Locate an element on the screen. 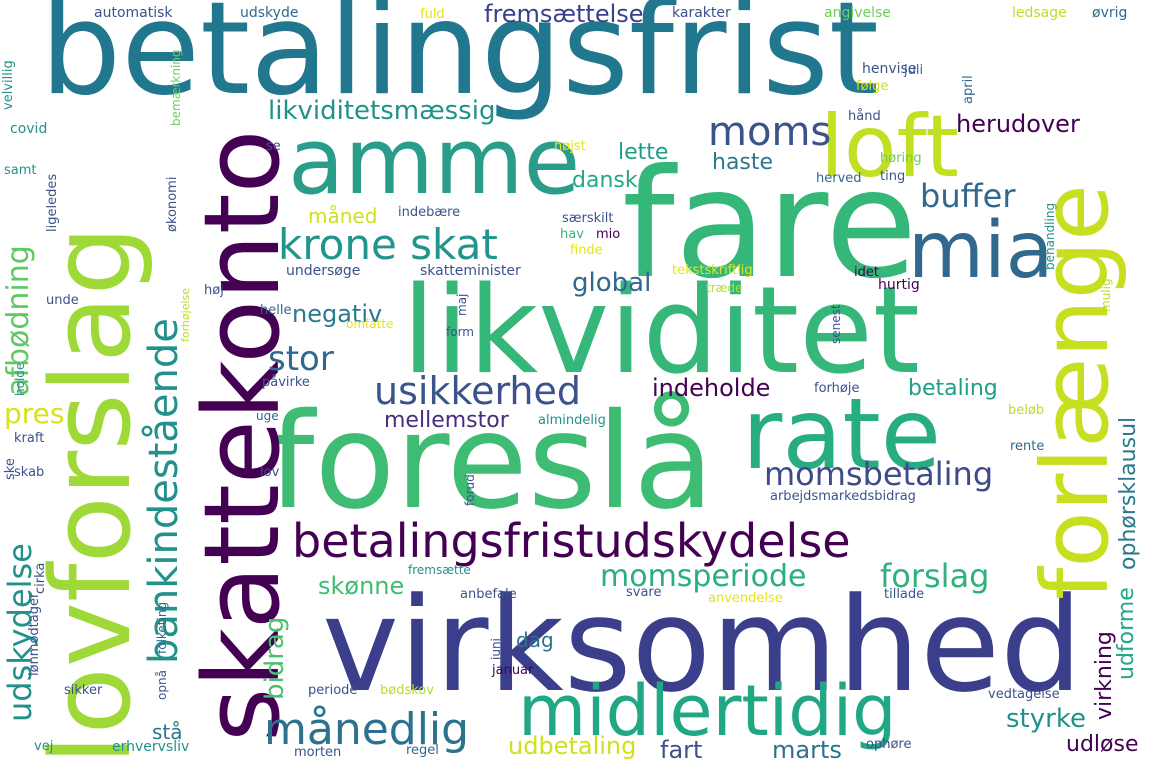 This screenshot has width=1155, height=770. cloud-word: pres is located at coordinates (34, 413).